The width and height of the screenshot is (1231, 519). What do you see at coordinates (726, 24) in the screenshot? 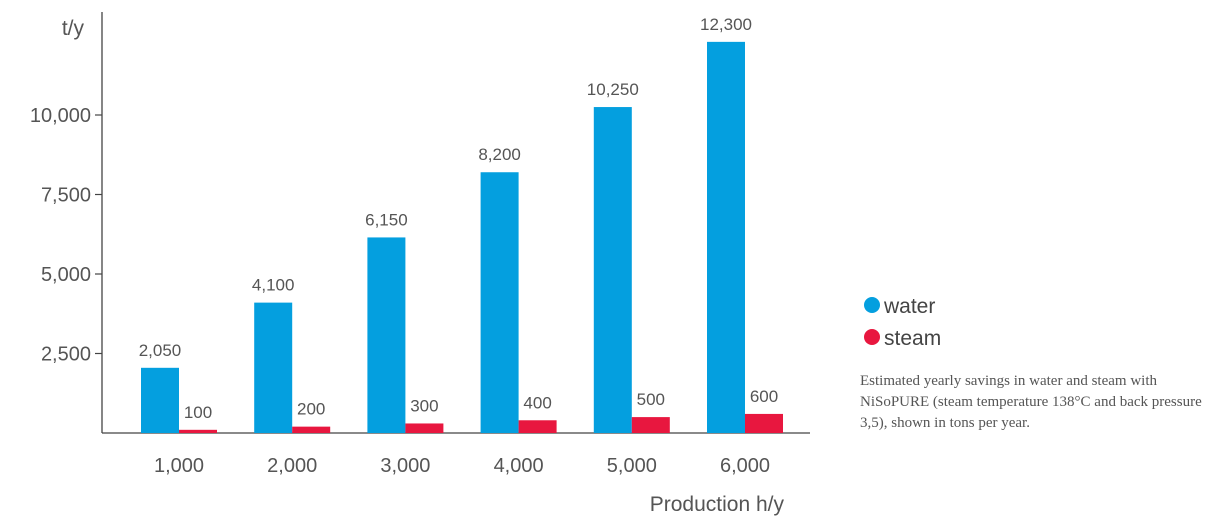
I see `water-data-label: 12,300` at bounding box center [726, 24].